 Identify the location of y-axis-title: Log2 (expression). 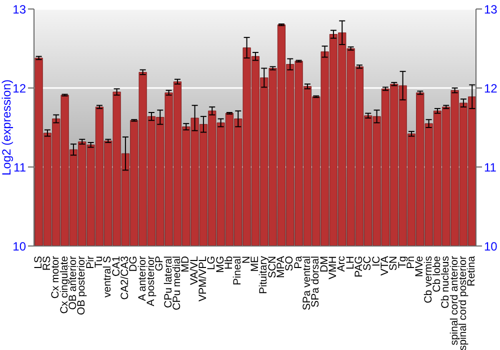
(7, 127).